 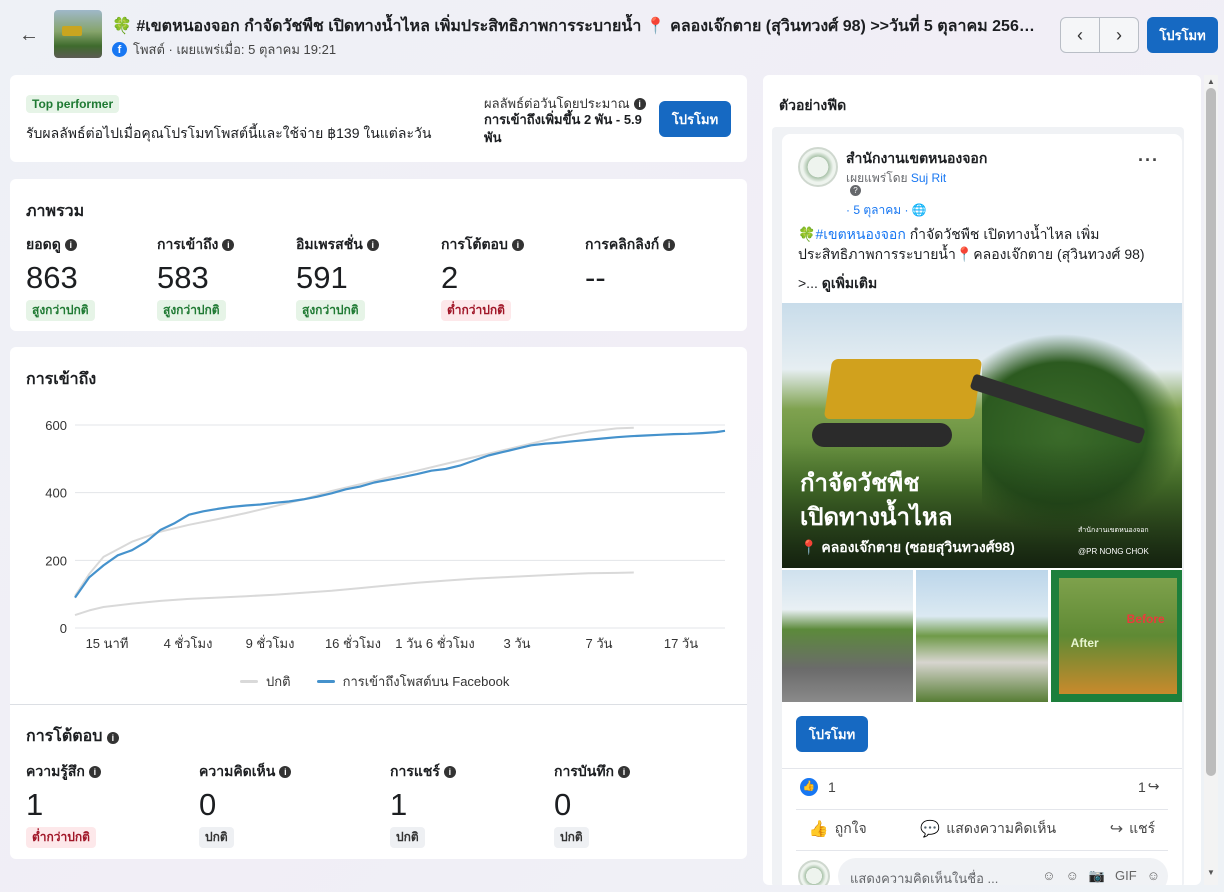 I want to click on legend-facebook: การเข้าถึงโพสต์บน Facebook, so click(x=412, y=681).